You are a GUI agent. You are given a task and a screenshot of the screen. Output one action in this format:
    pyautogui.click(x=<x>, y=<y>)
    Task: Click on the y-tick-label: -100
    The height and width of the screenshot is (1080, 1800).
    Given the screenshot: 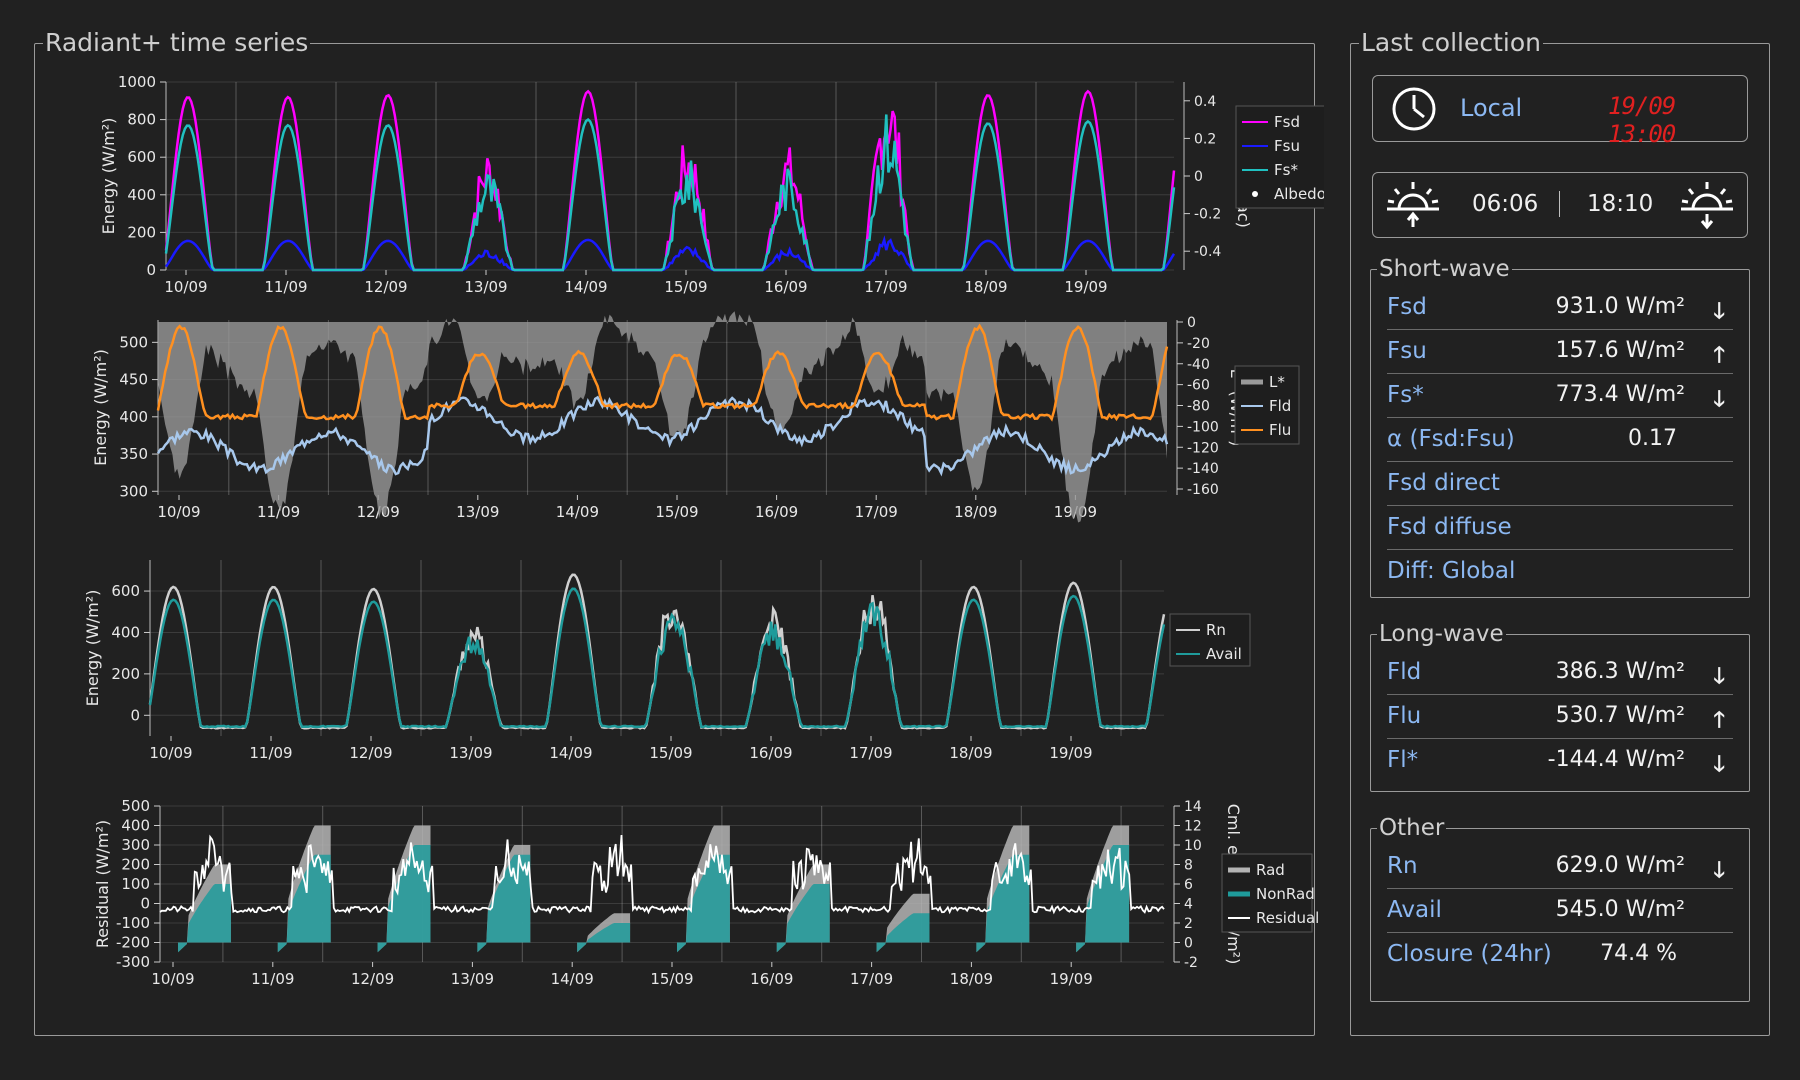 What is the action you would take?
    pyautogui.click(x=133, y=923)
    